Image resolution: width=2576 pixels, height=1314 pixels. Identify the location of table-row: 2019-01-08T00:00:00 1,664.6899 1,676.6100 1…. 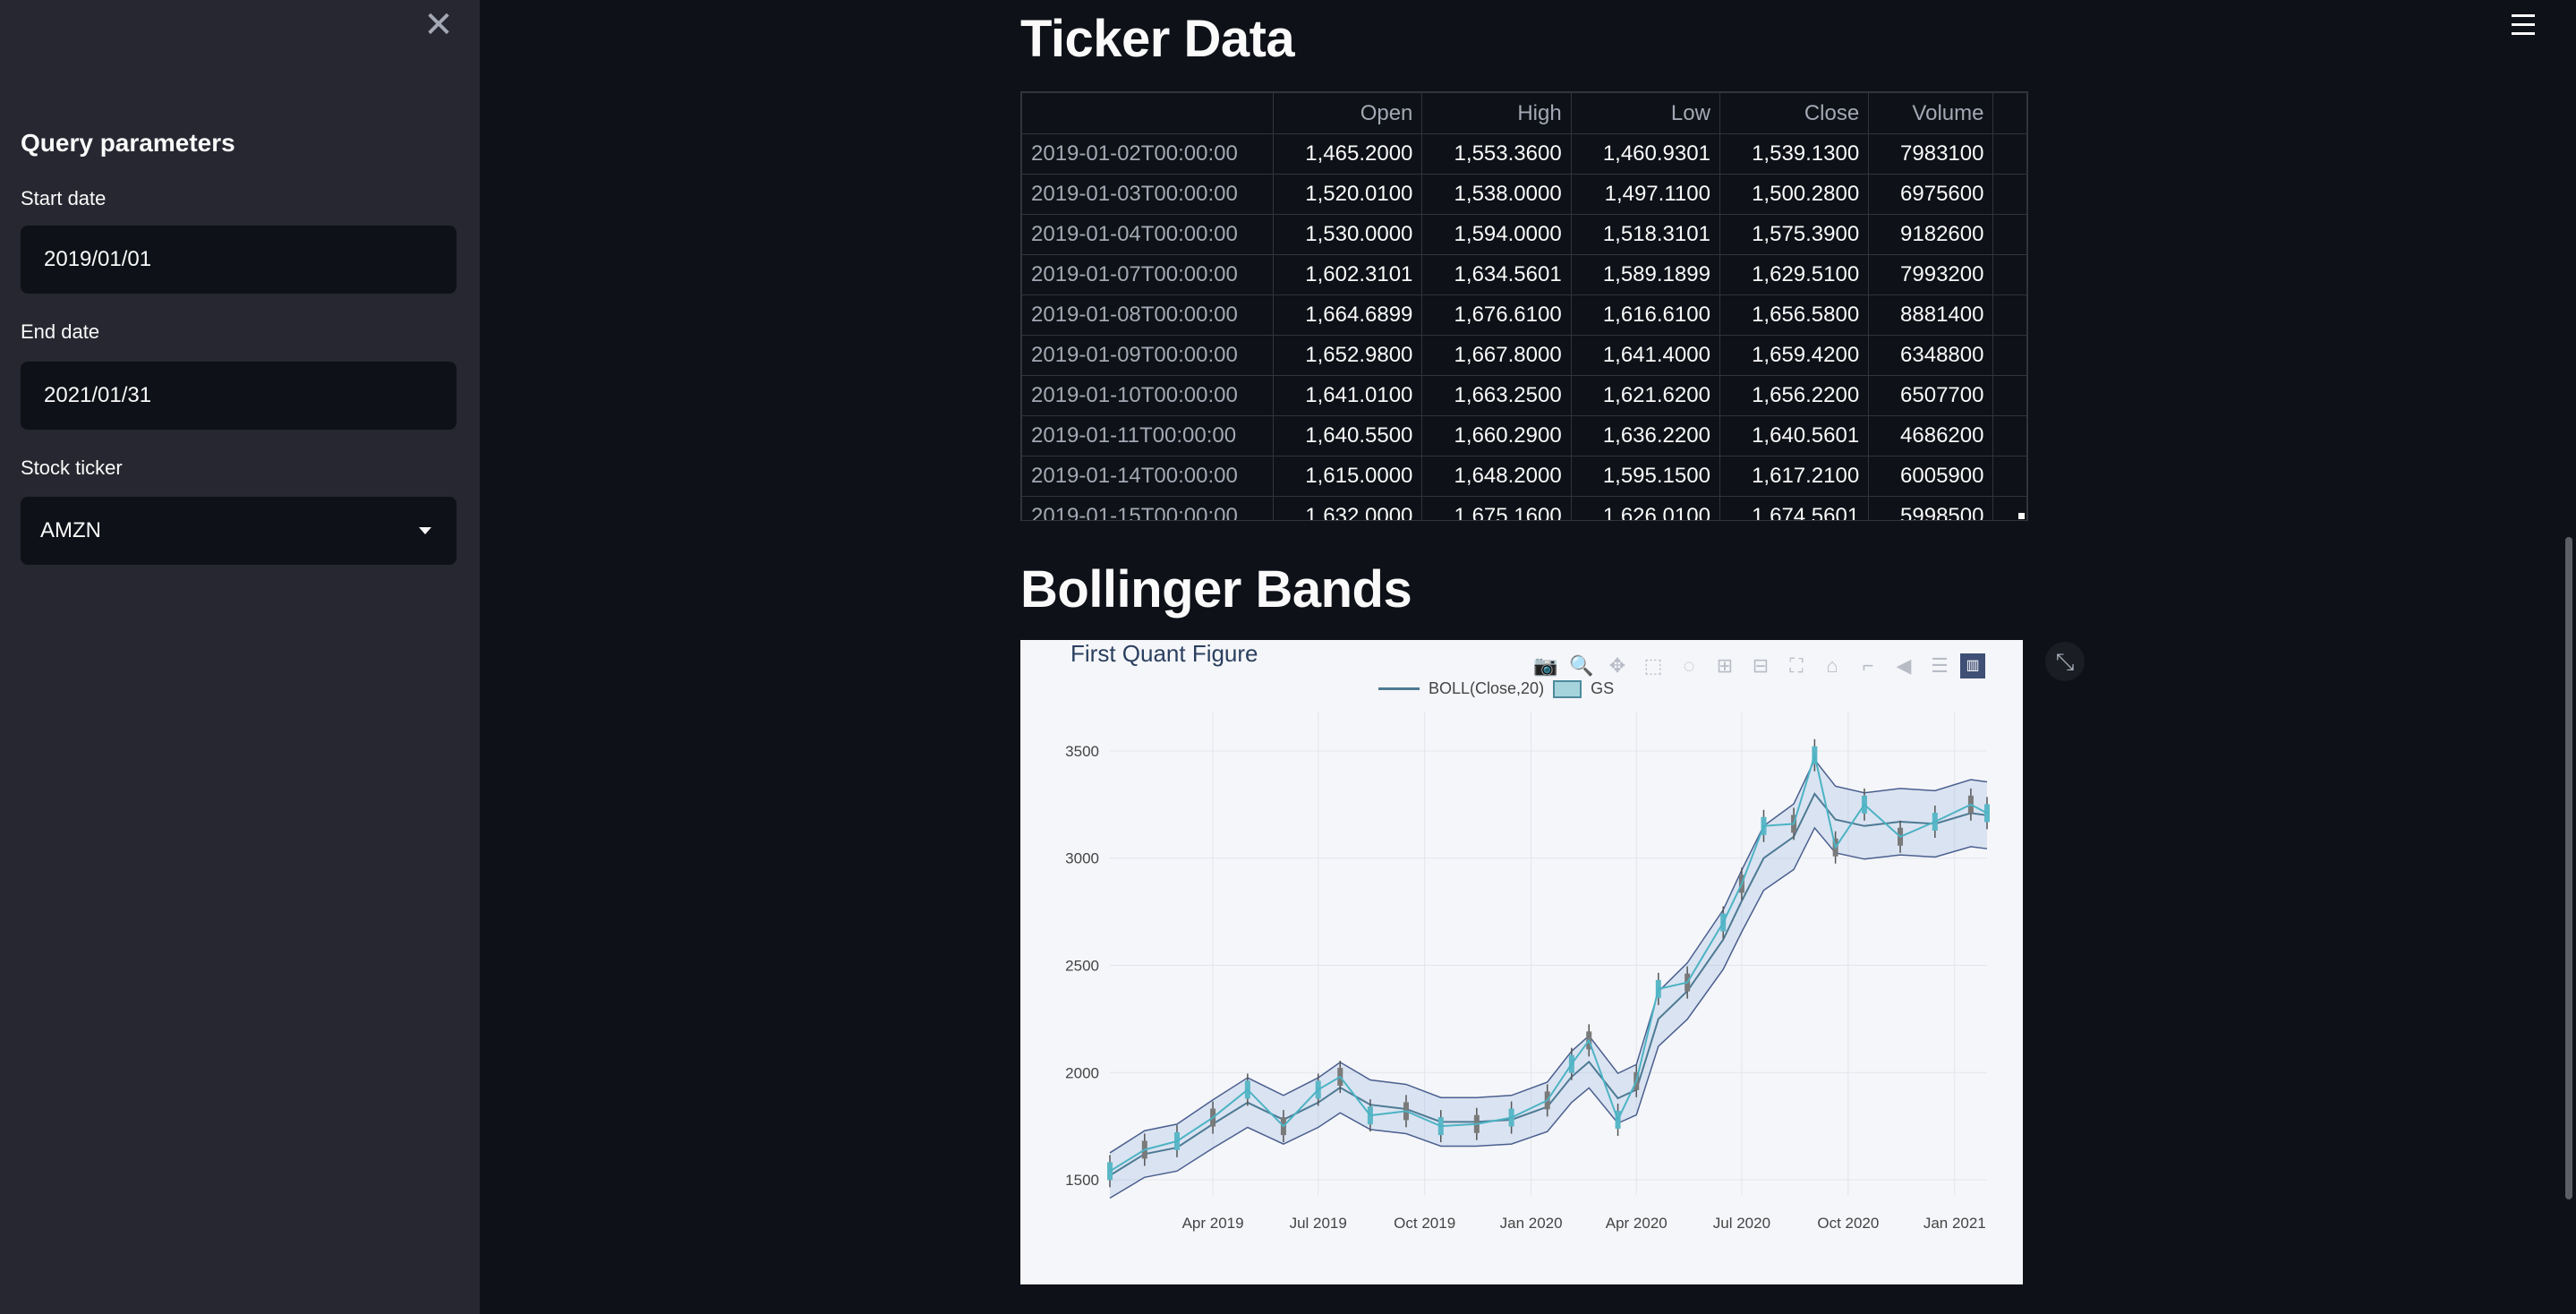
(1524, 315).